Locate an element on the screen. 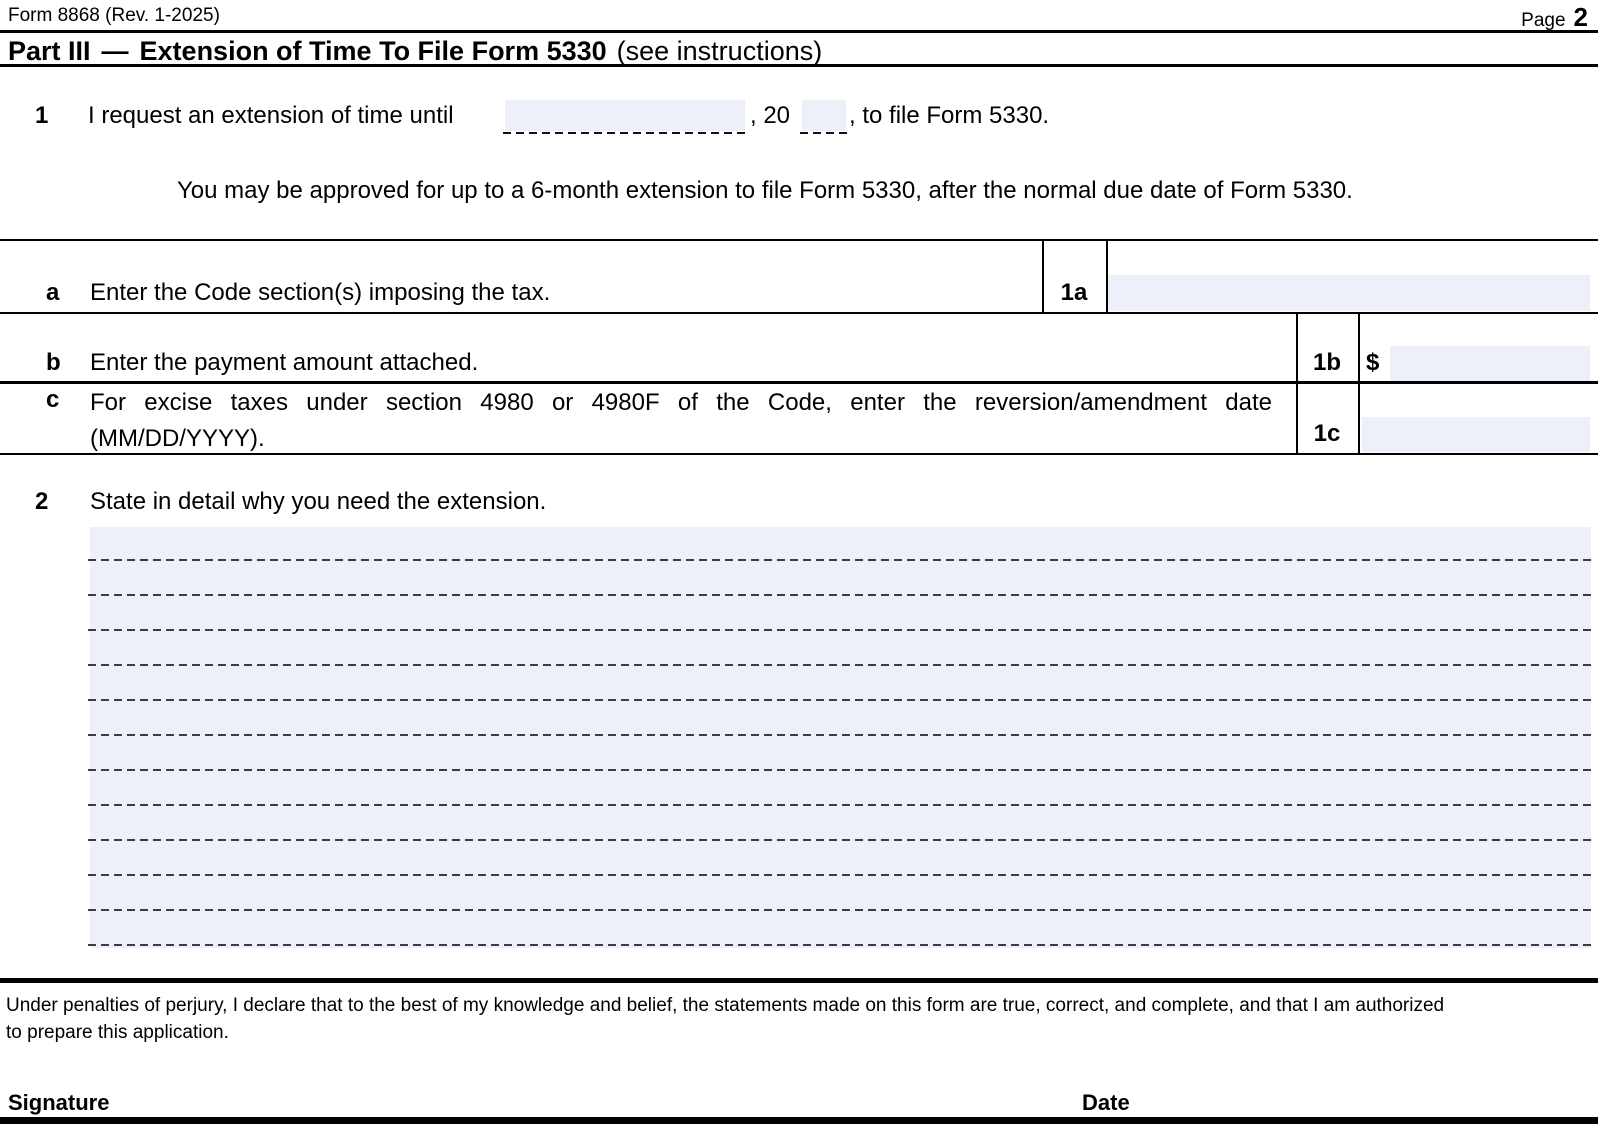  bottom-border is located at coordinates (799, 1120).